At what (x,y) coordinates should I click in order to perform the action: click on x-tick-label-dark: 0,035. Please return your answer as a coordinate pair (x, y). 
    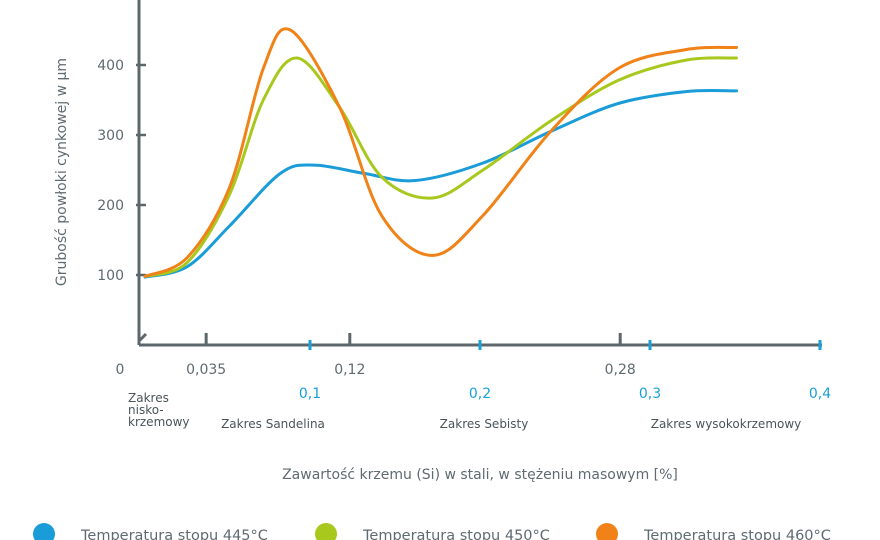
    Looking at the image, I should click on (206, 370).